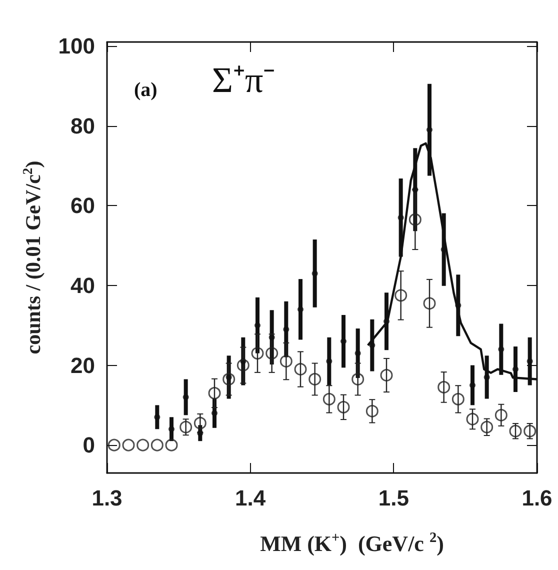  I want to click on x-tick-label: 1.3, so click(107, 498).